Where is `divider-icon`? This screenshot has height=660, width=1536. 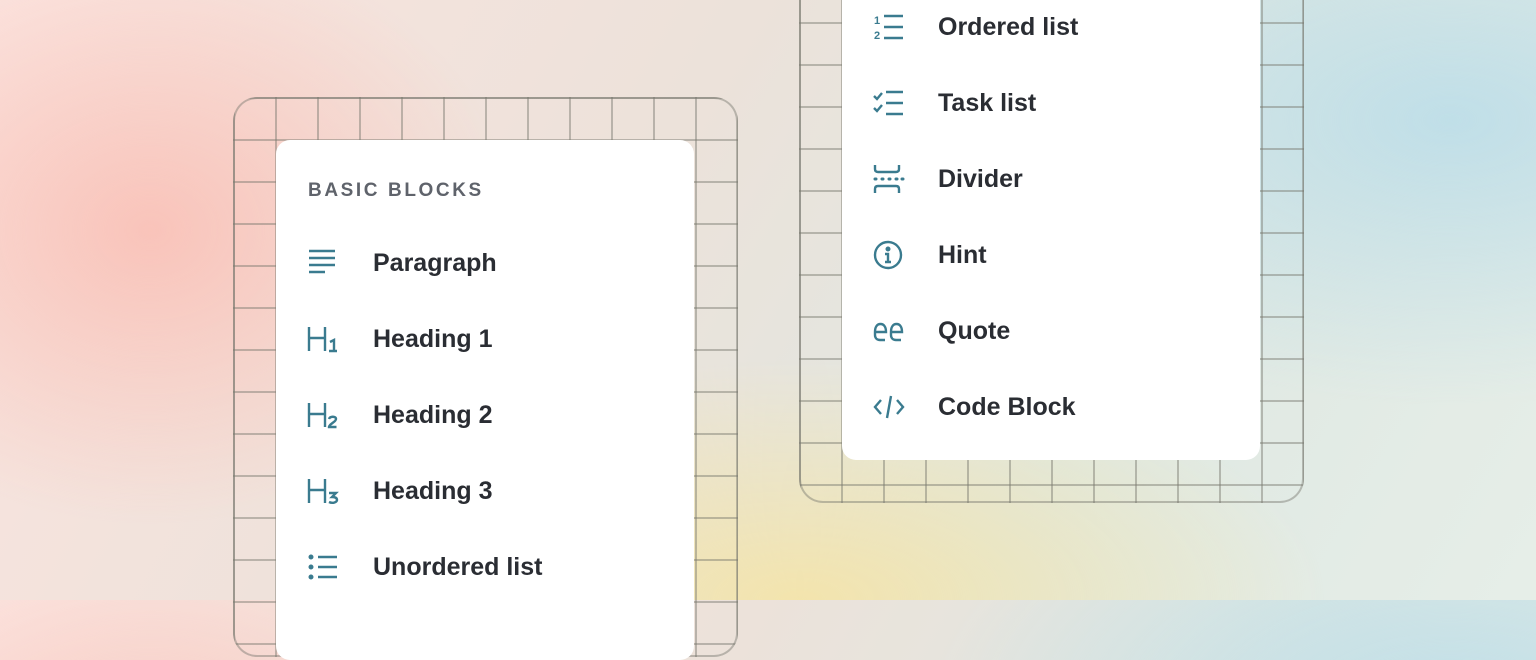
divider-icon is located at coordinates (889, 179).